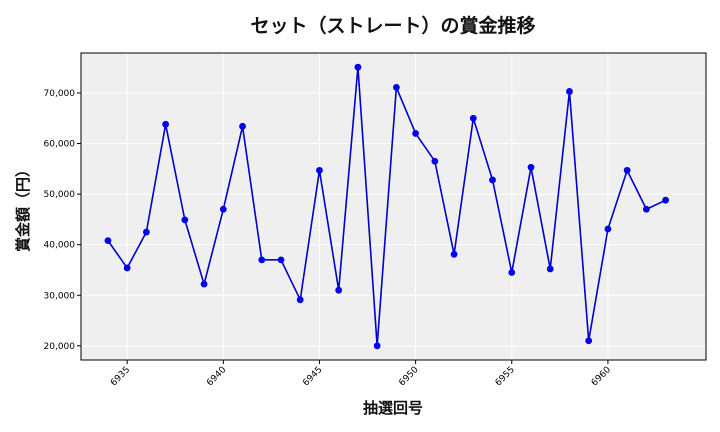  What do you see at coordinates (60, 246) in the screenshot?
I see `y-tick-label: 40,000` at bounding box center [60, 246].